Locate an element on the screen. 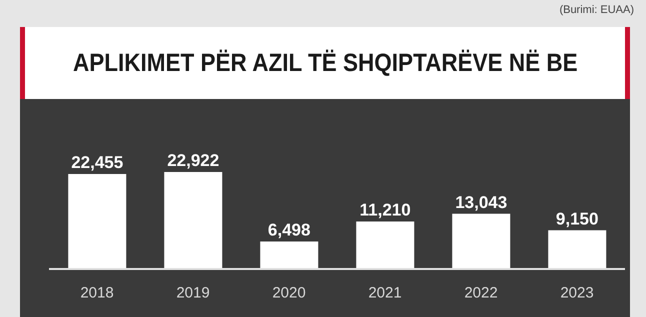 The height and width of the screenshot is (317, 646). data-label: 13,043 is located at coordinates (481, 202).